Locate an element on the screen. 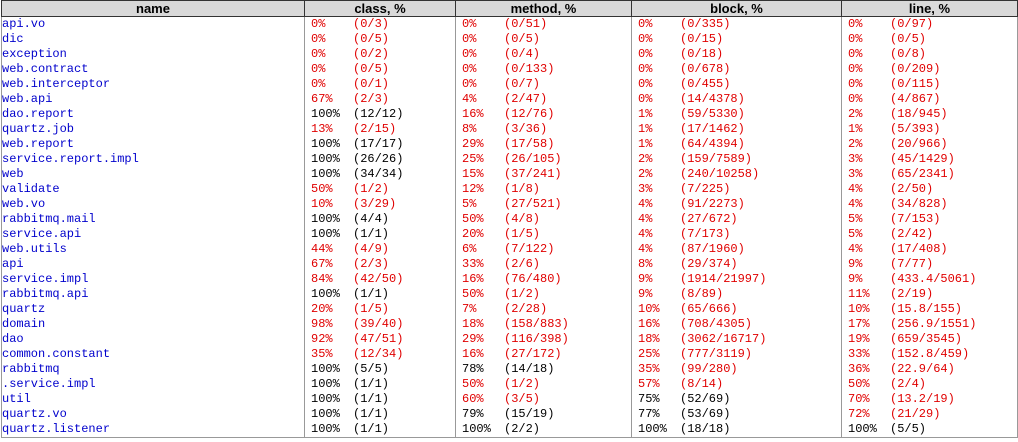 Image resolution: width=1018 pixels, height=442 pixels. class-coverage-cell: 0% (0/2) is located at coordinates (380, 54).